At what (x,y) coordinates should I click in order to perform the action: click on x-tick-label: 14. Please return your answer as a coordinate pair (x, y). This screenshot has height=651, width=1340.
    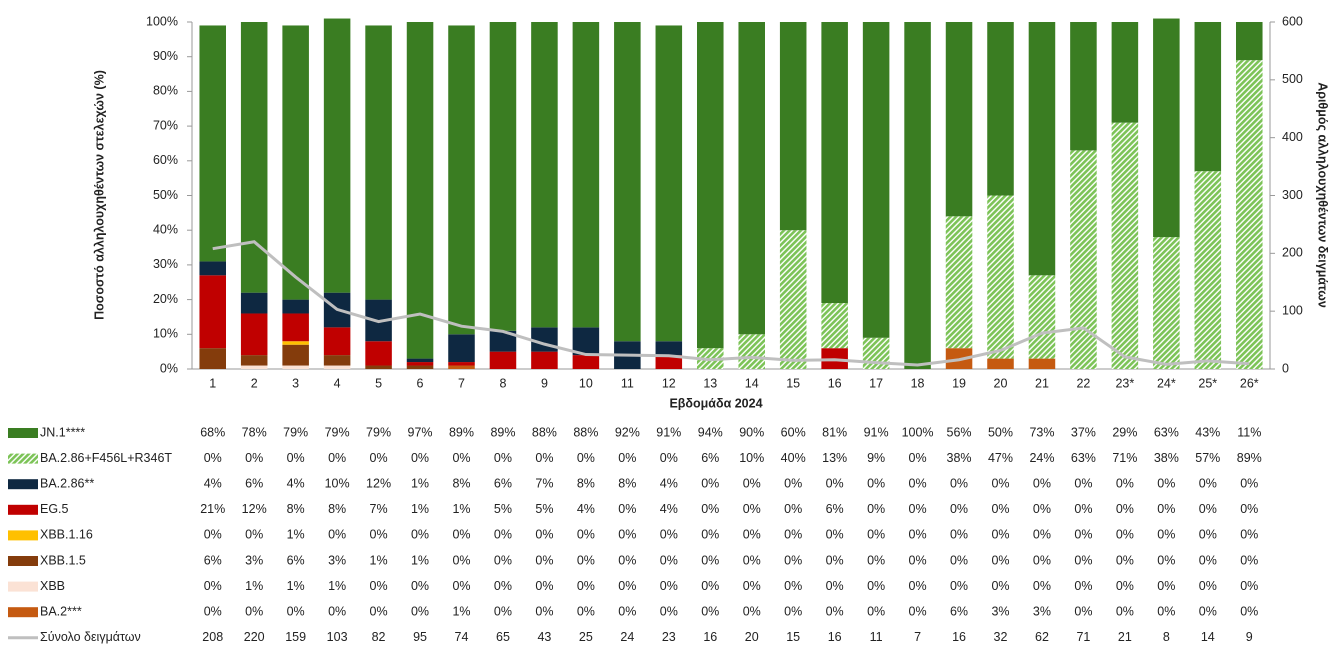
    Looking at the image, I should click on (752, 383).